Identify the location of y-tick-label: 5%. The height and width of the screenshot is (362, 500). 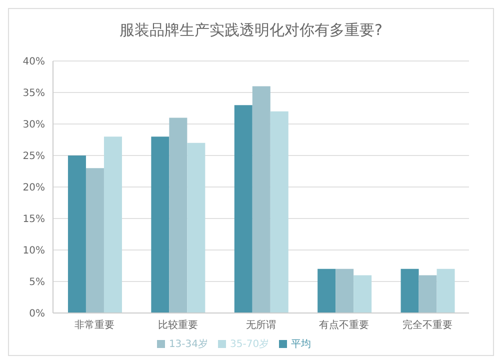
(37, 282).